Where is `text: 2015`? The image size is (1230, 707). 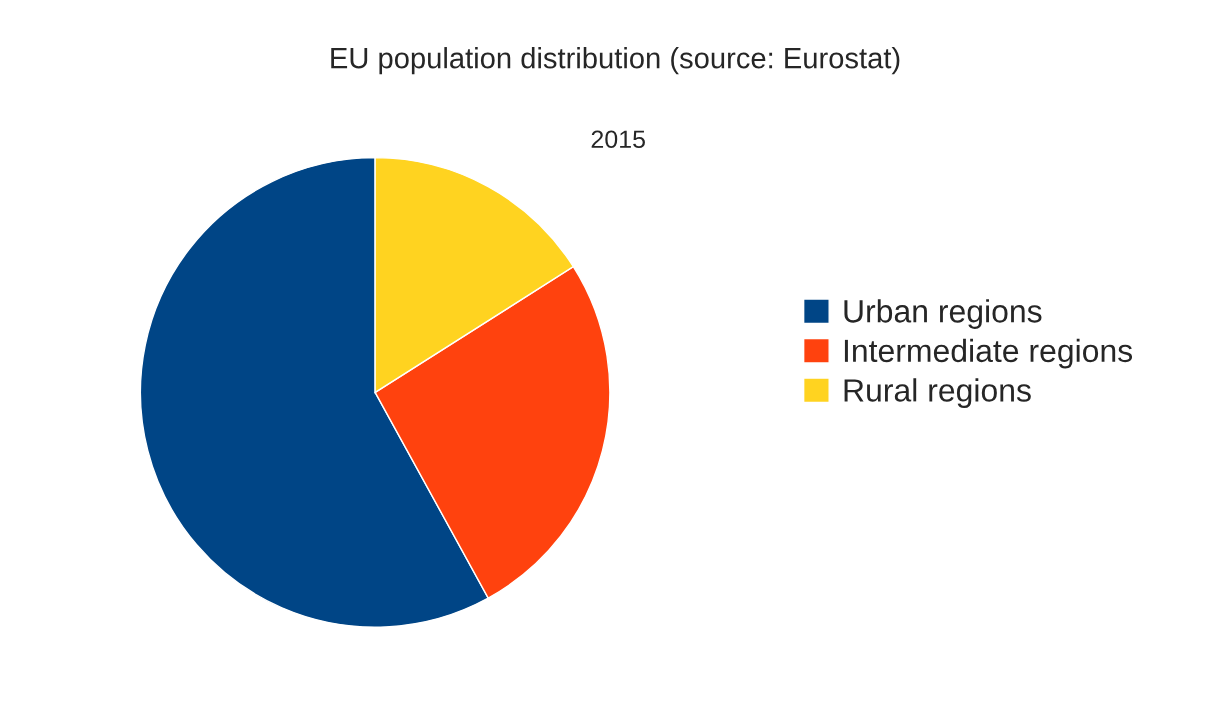 text: 2015 is located at coordinates (618, 139).